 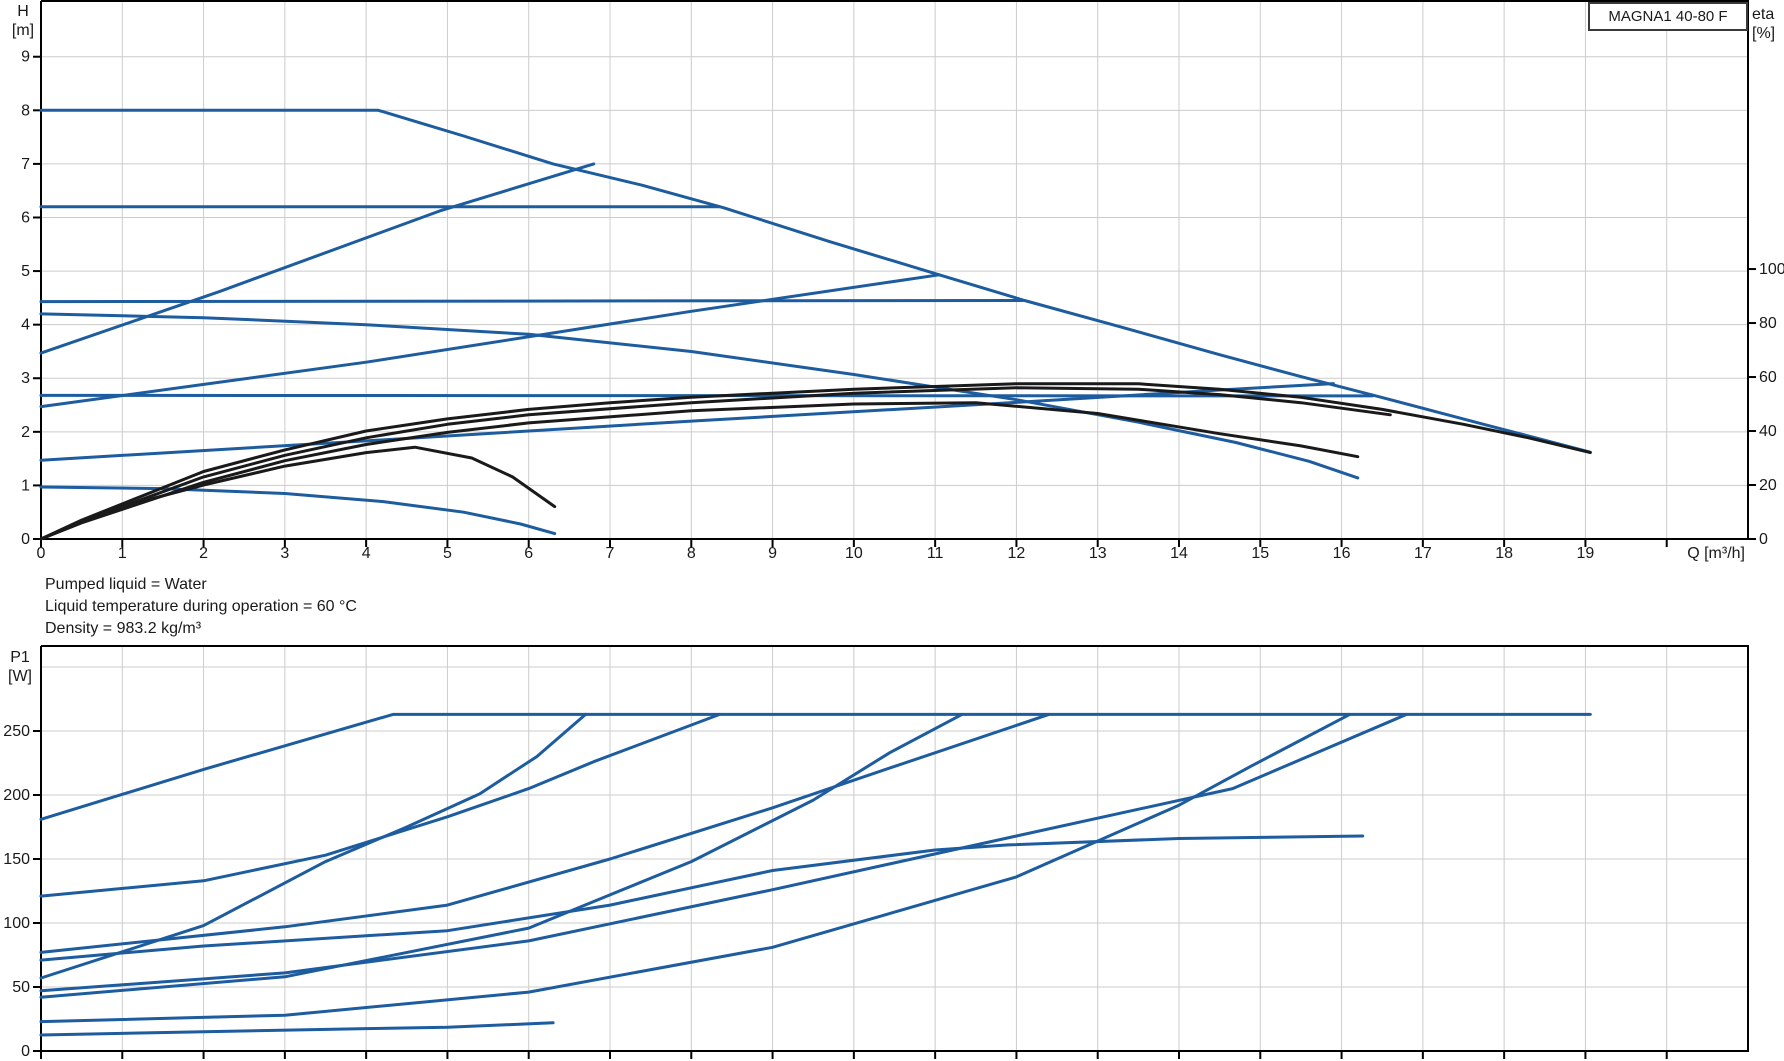 What do you see at coordinates (772, 553) in the screenshot?
I see `x-tick-label: 9` at bounding box center [772, 553].